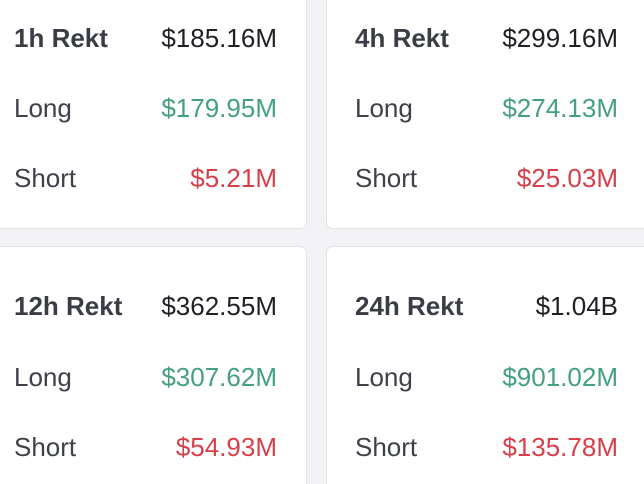 The height and width of the screenshot is (484, 644). What do you see at coordinates (485, 377) in the screenshot?
I see `long-row: Long $901.02M` at bounding box center [485, 377].